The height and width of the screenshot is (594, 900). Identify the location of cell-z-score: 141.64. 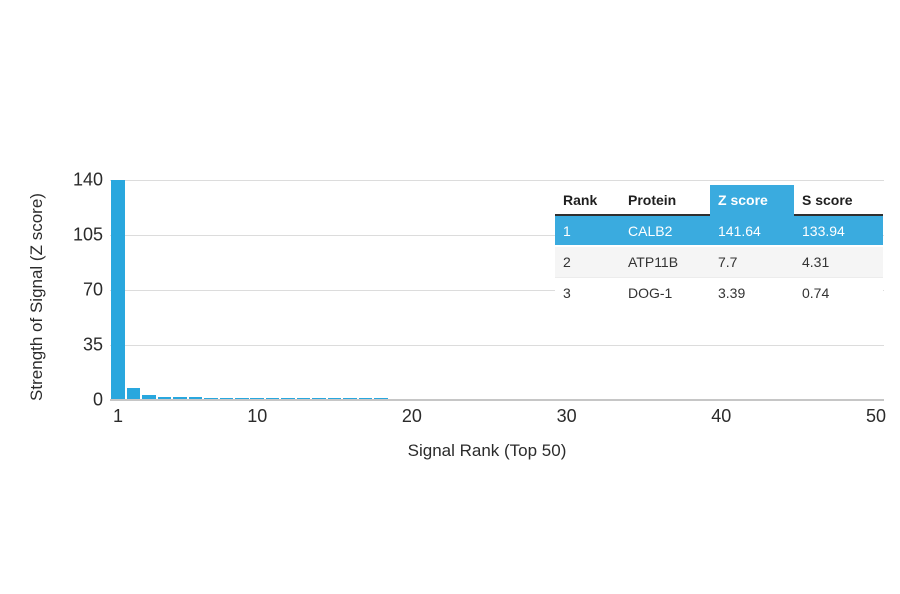
(752, 231).